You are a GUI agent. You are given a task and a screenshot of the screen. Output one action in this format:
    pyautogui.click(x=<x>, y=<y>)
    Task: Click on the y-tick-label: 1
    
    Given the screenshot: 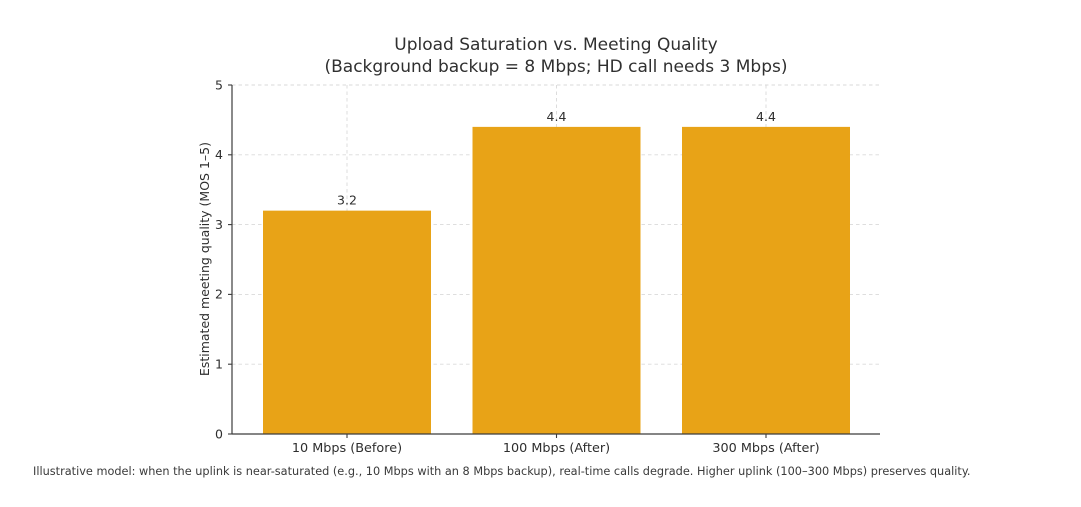 What is the action you would take?
    pyautogui.click(x=219, y=364)
    